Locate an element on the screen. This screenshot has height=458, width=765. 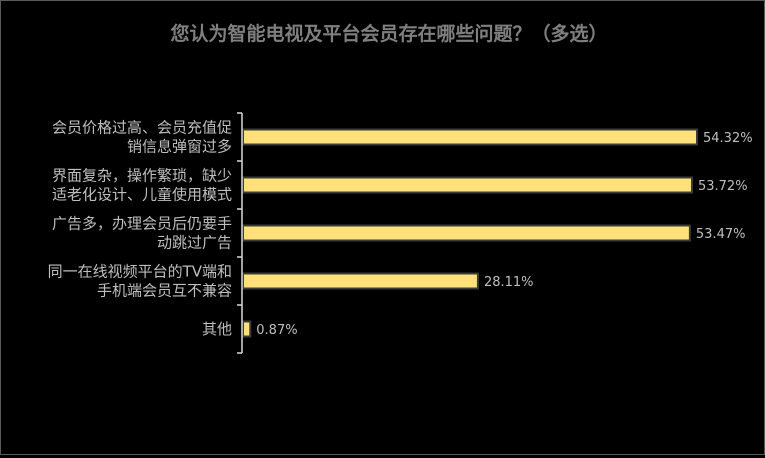
chart-title: 您认为智能电视及平台会员存在哪些问题？（多选） is located at coordinates (388, 33).